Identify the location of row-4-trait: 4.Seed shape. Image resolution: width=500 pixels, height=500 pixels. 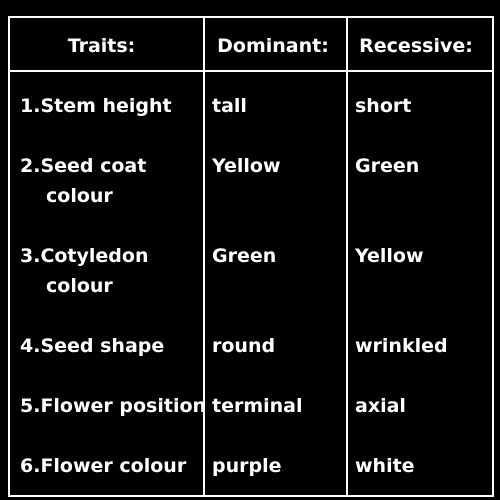
(92, 346).